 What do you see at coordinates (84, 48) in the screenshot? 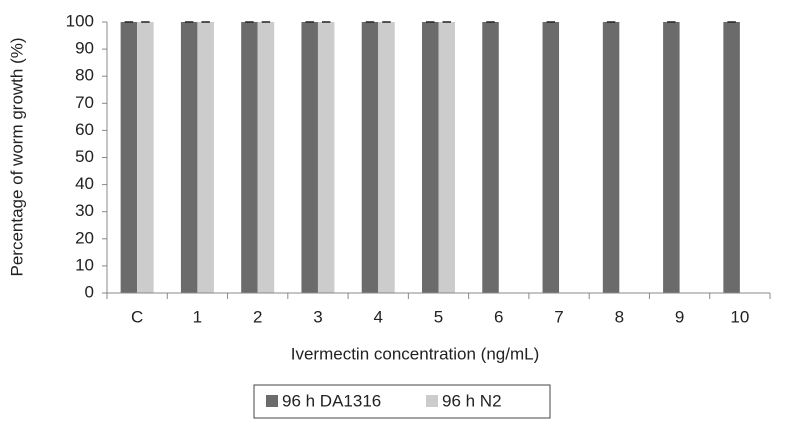
I see `y-tick-label: 90` at bounding box center [84, 48].